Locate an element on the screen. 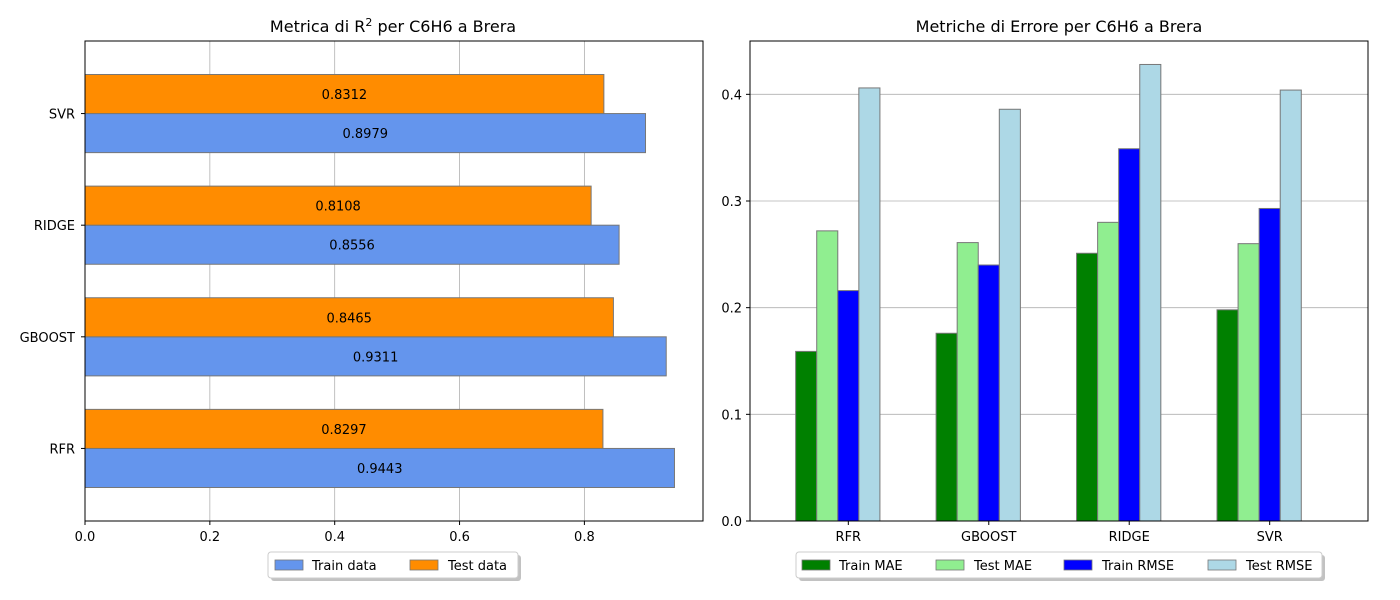 This screenshot has height=600, width=1400. legend-swatch-train-rmse is located at coordinates (1078, 565).